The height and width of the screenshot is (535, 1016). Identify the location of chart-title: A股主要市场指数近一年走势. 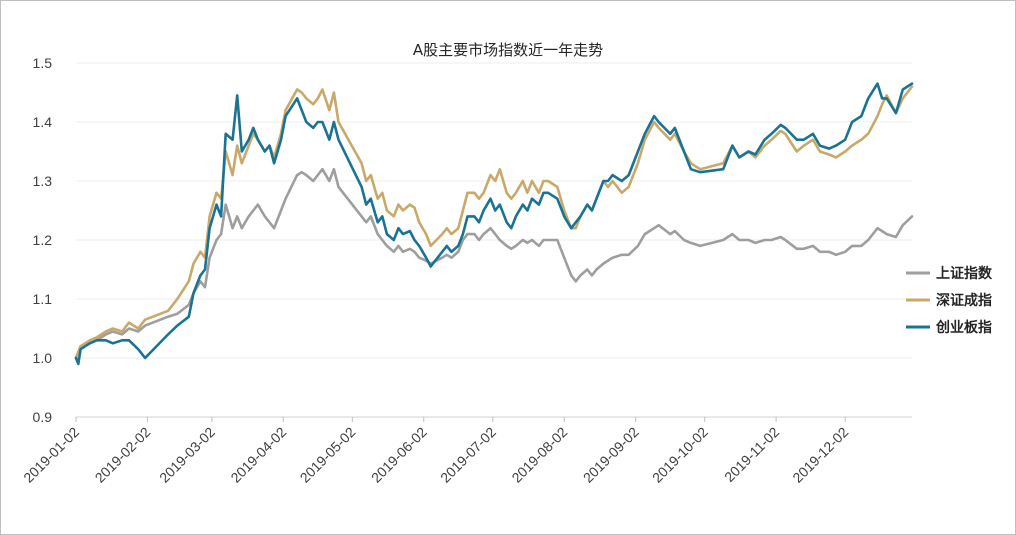
(508, 50).